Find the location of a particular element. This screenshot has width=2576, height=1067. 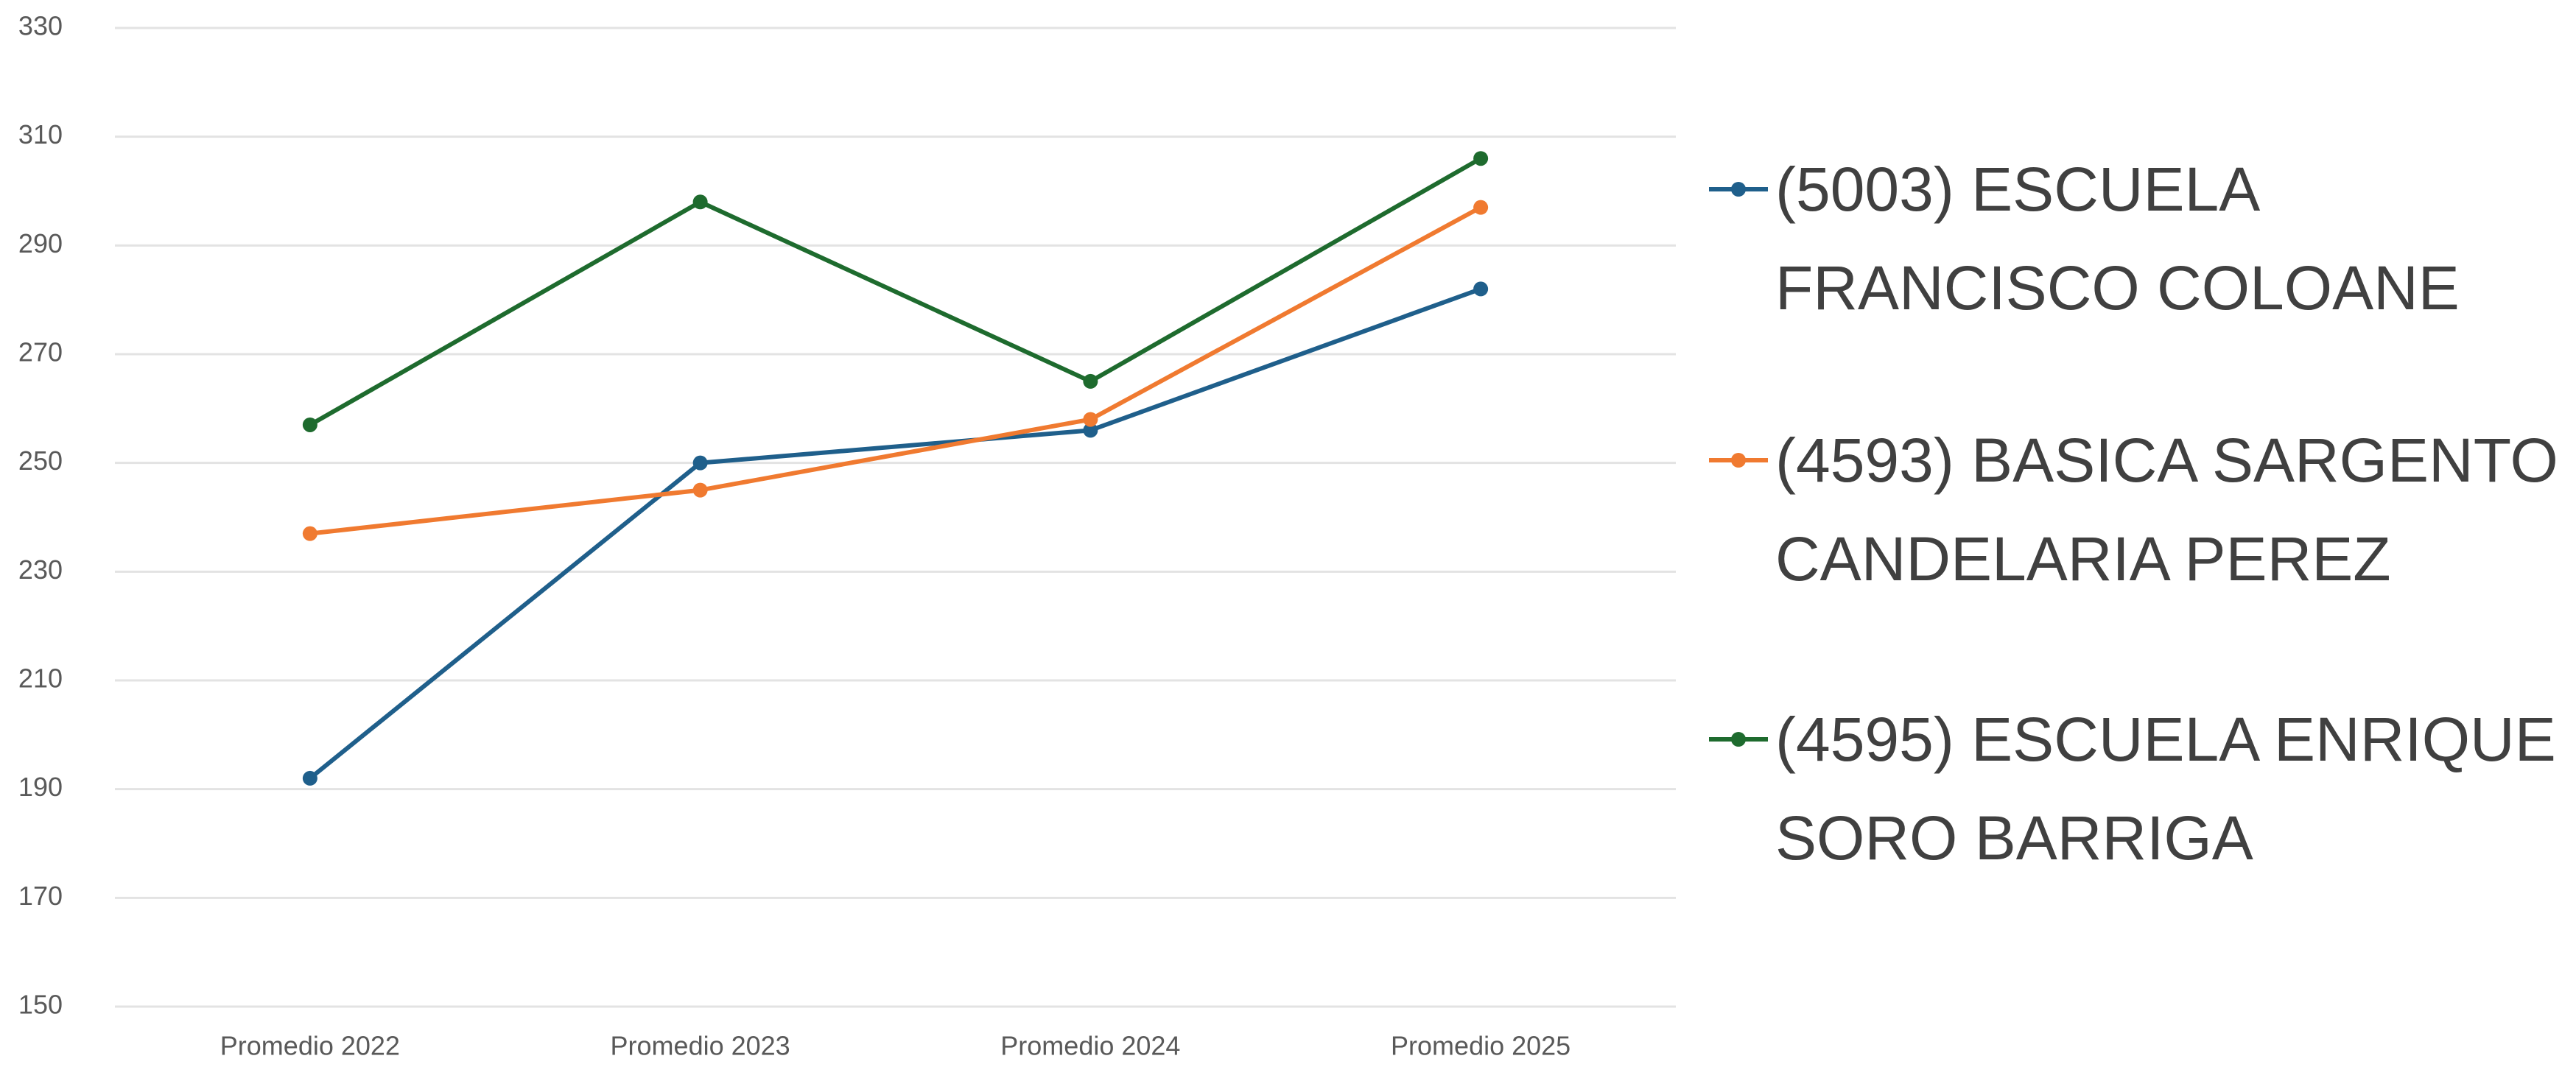

legend-item: (5003) ESCUELA FRANCISCO COLOANE is located at coordinates (2140, 238).